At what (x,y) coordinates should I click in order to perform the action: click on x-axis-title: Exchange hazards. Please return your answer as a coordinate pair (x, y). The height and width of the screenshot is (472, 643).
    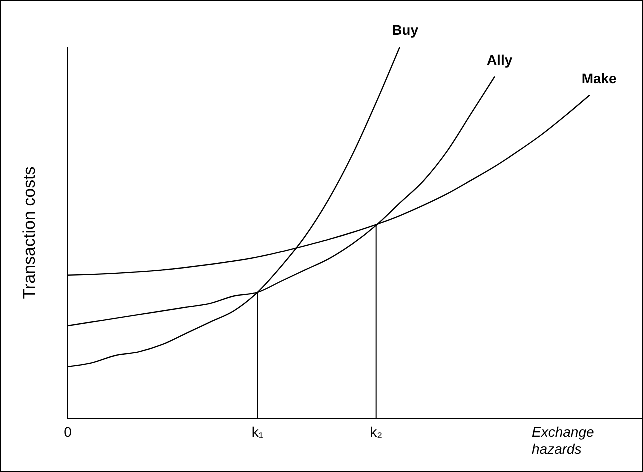
    Looking at the image, I should click on (563, 440).